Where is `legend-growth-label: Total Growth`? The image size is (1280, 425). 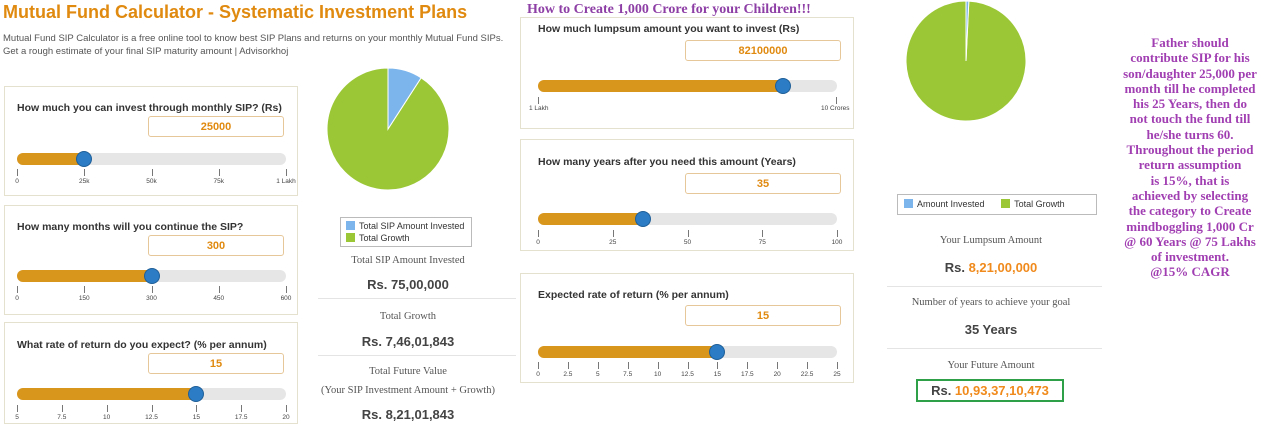 legend-growth-label: Total Growth is located at coordinates (384, 238).